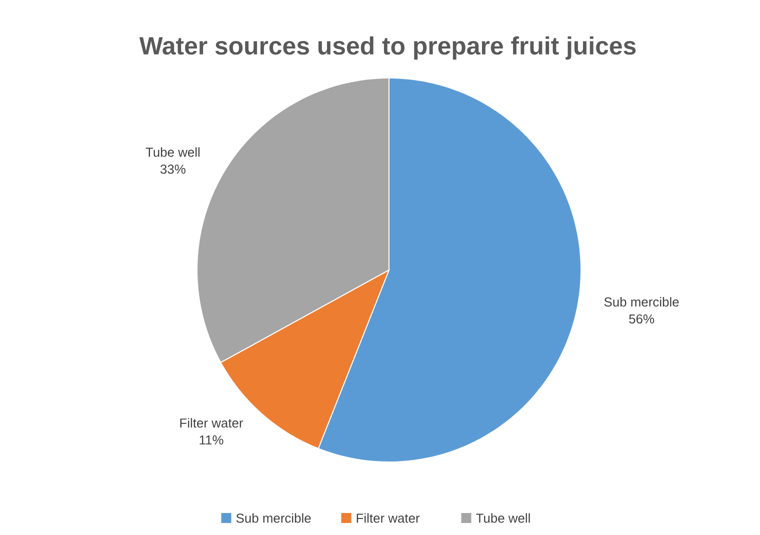 Image resolution: width=760 pixels, height=535 pixels. Describe the element at coordinates (388, 518) in the screenshot. I see `legend-label: Filter water` at that location.